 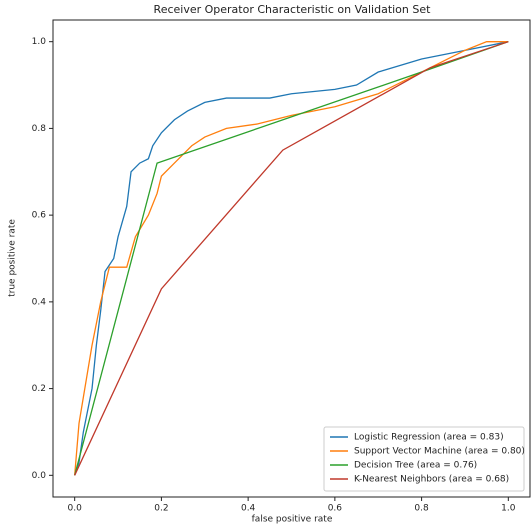 What do you see at coordinates (248, 509) in the screenshot?
I see `x-tick-label: 0.4` at bounding box center [248, 509].